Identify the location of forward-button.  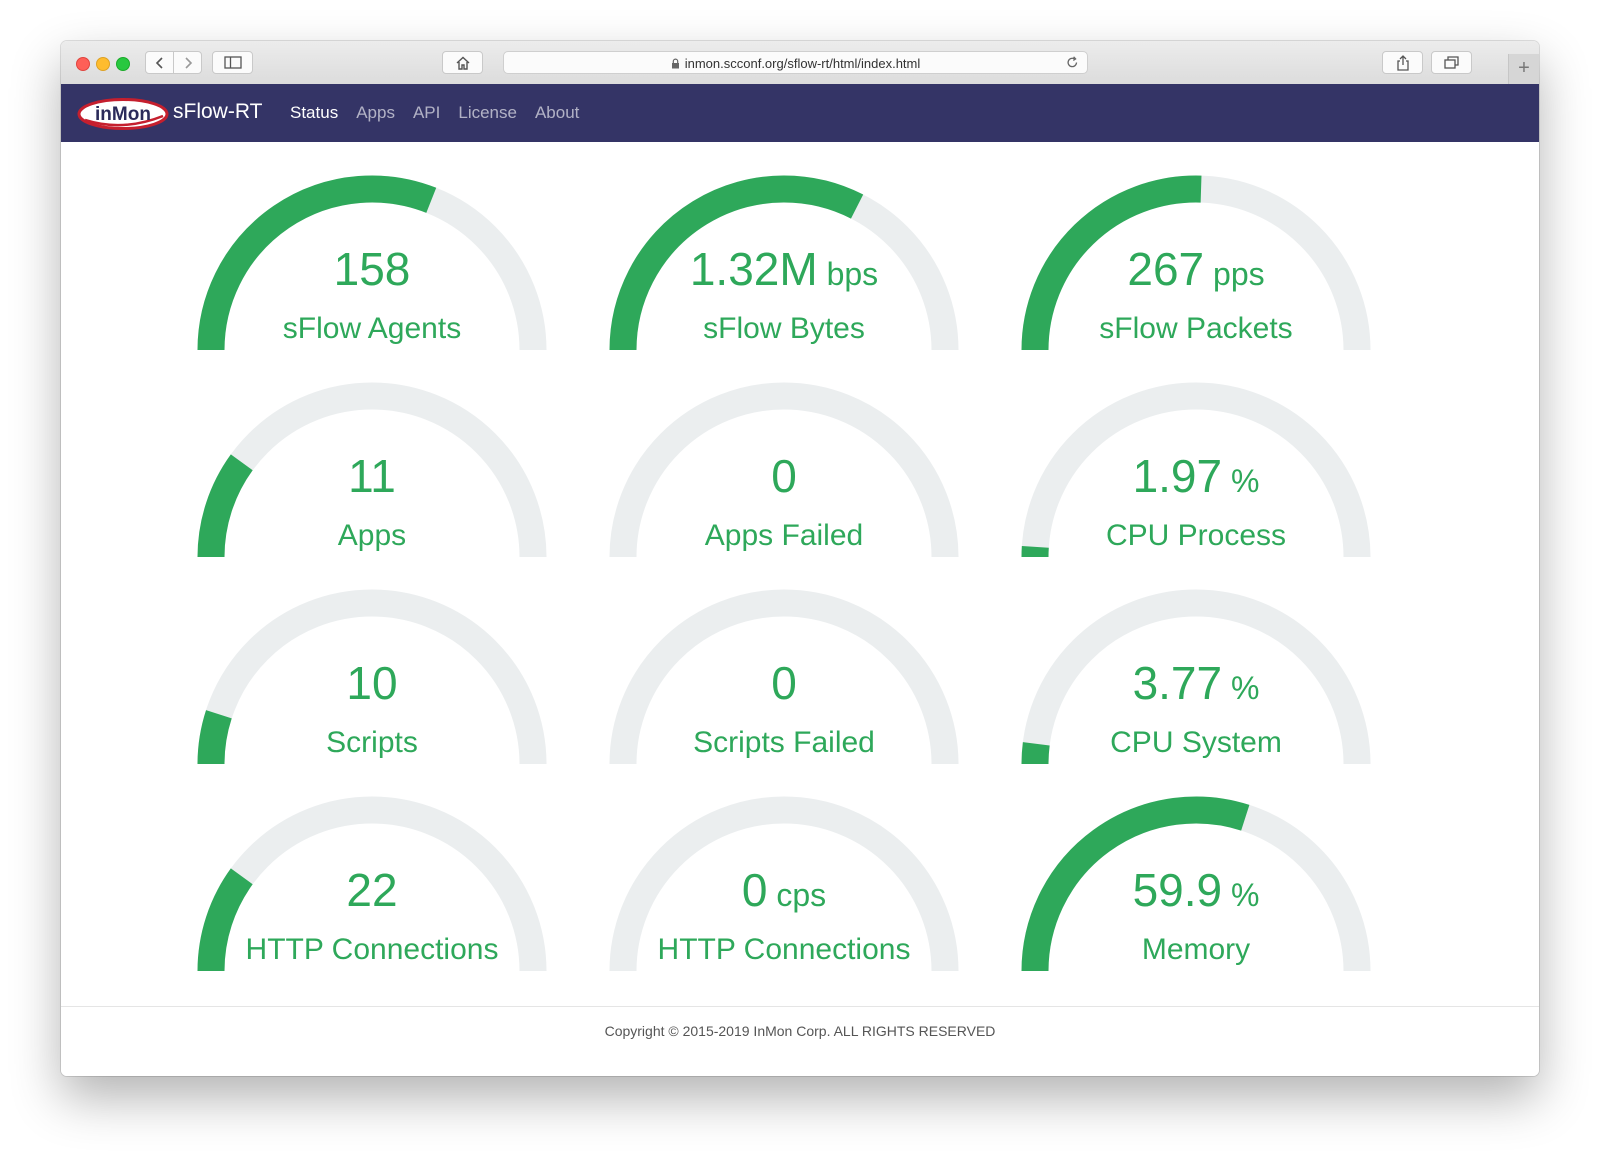
(187, 62).